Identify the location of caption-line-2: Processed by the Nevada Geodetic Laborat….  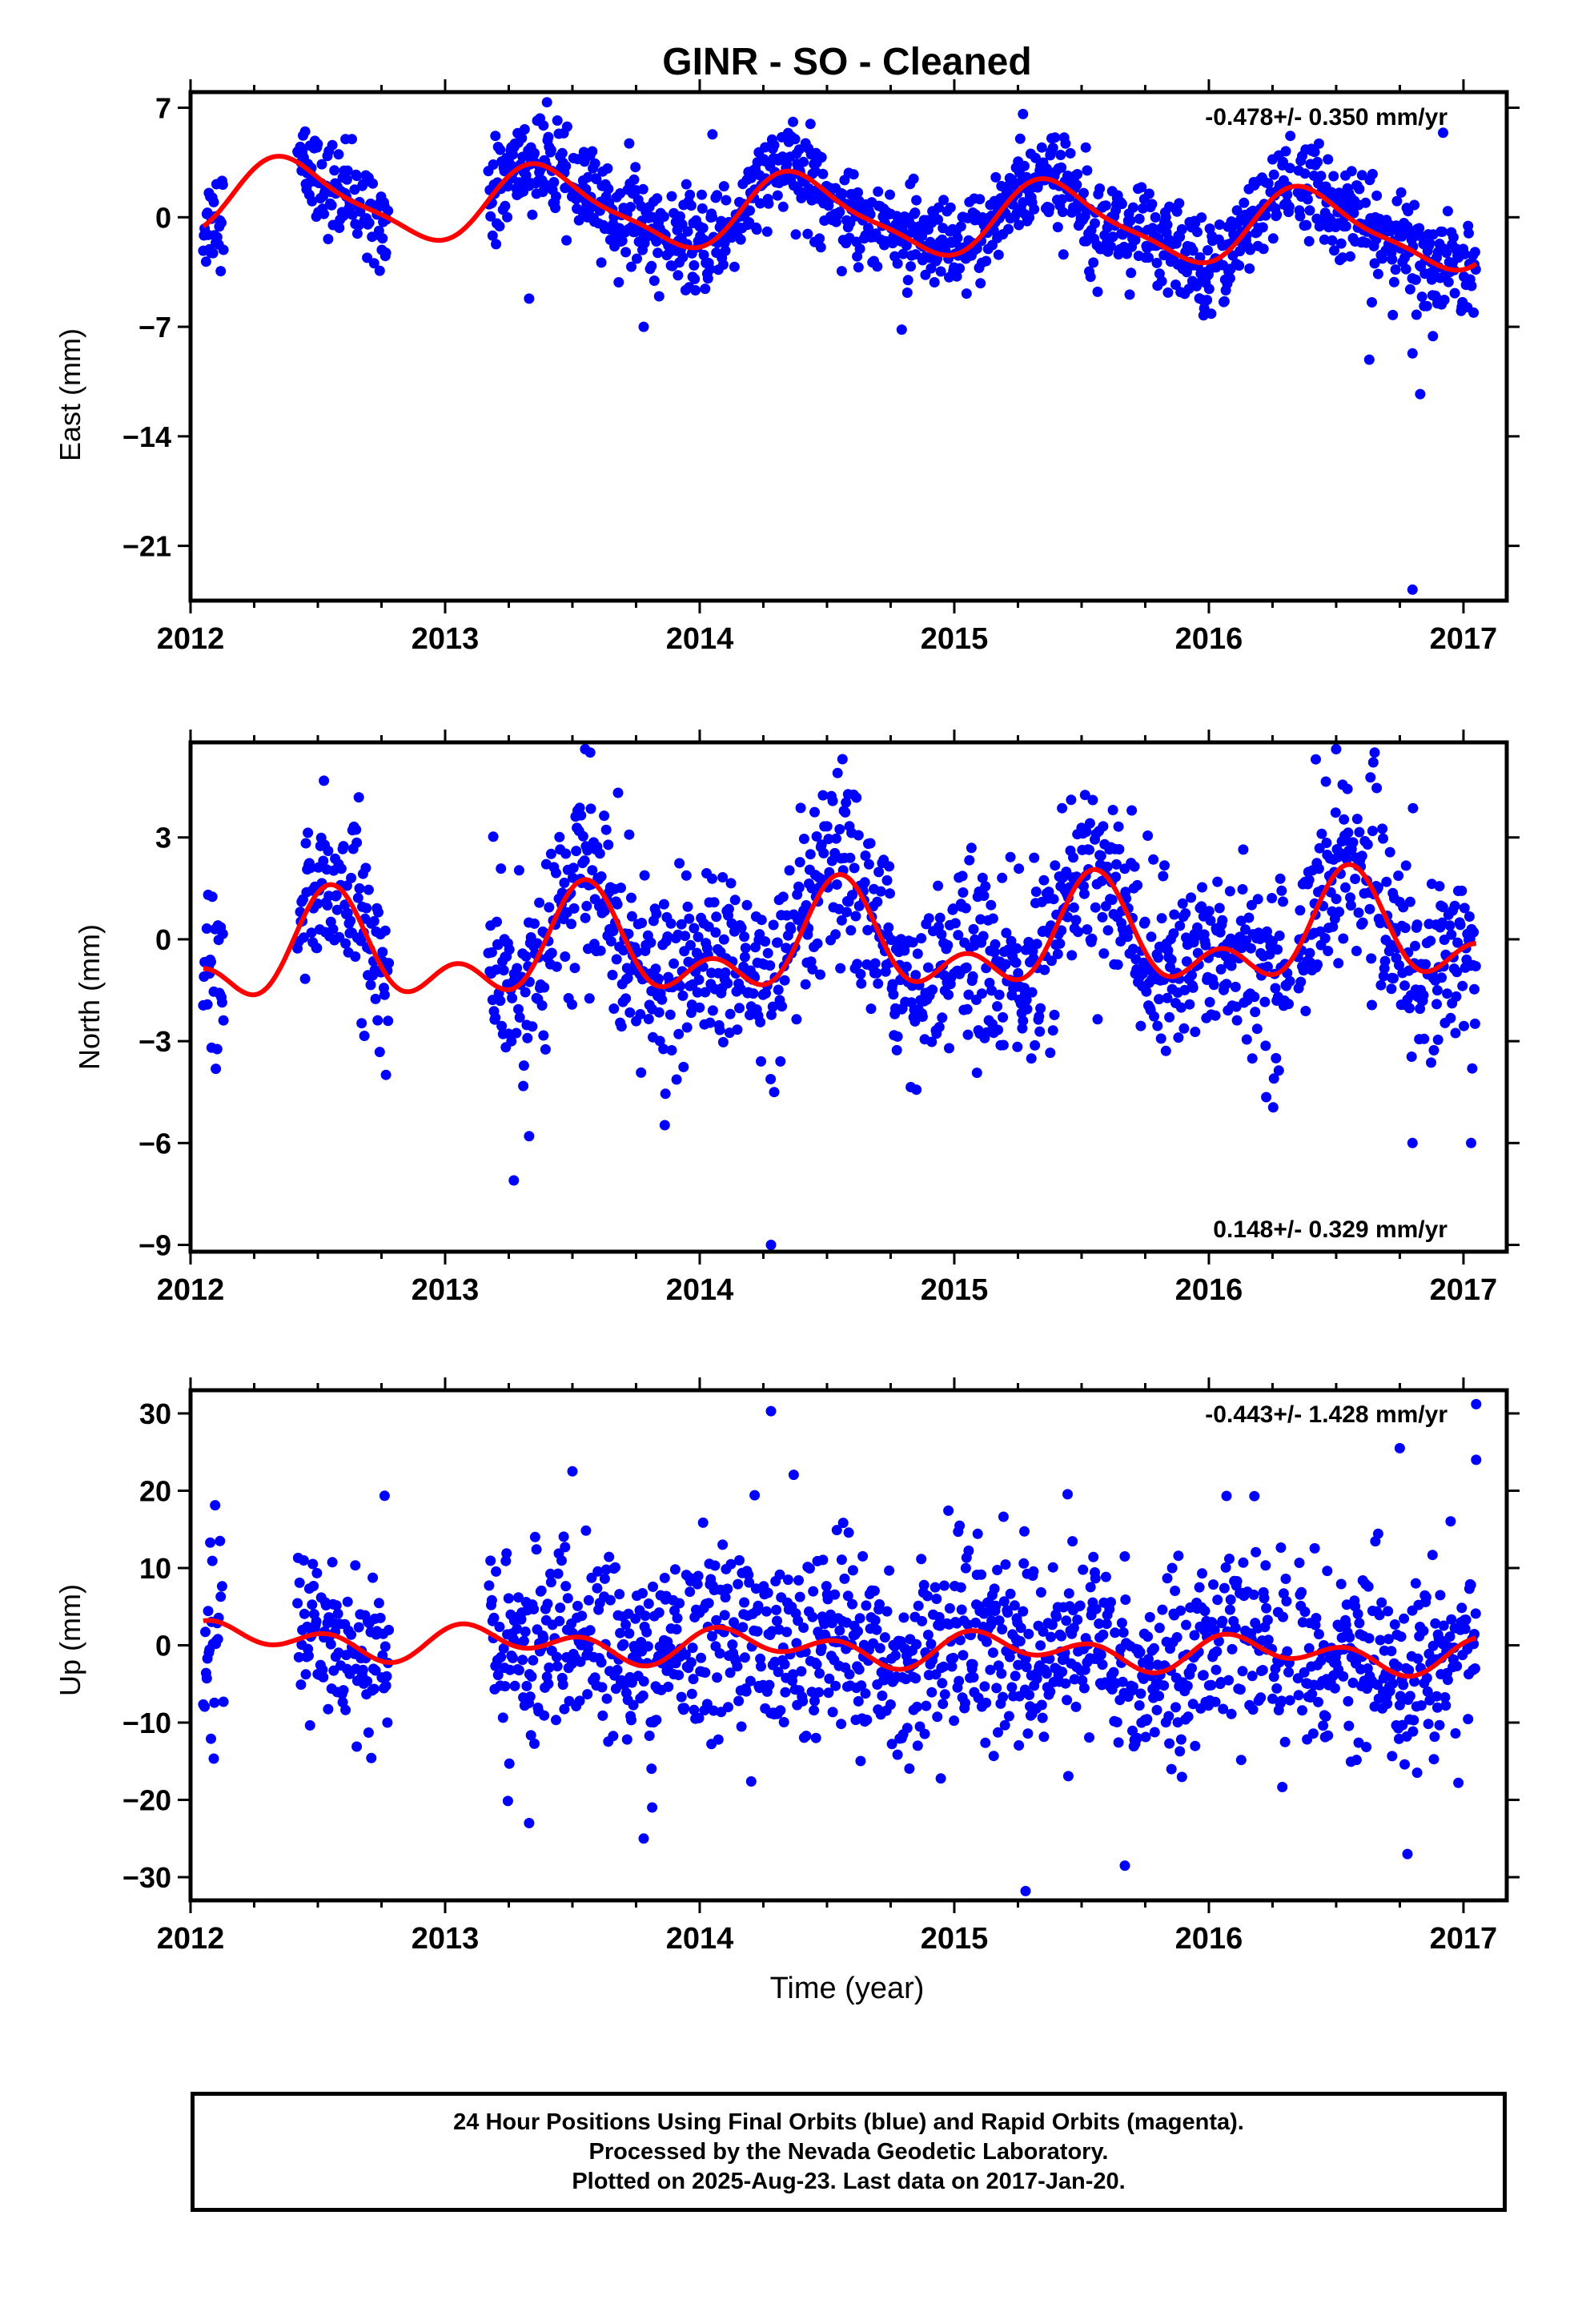
(848, 2151).